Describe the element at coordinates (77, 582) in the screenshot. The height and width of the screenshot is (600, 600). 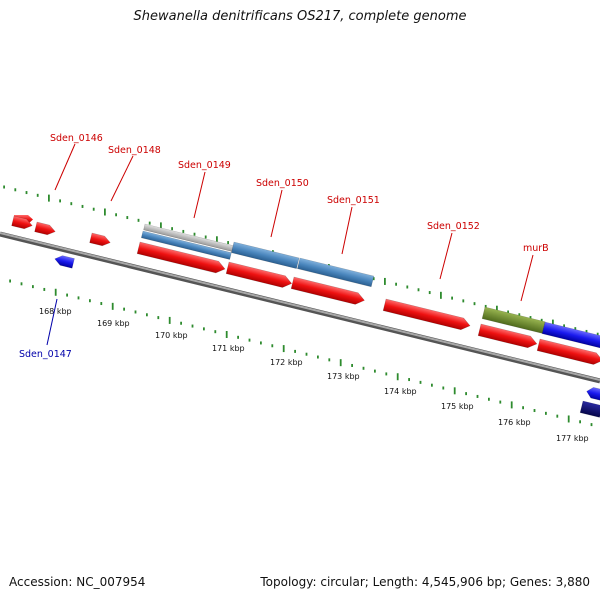
I see `accession-text: Accession: NC_007954` at that location.